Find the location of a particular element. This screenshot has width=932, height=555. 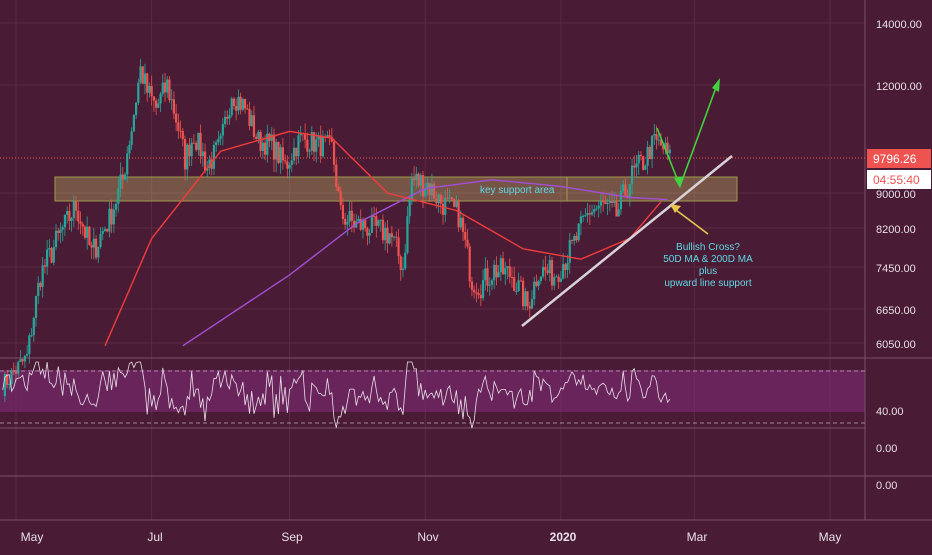

yellow-arrow is located at coordinates (690, 220).